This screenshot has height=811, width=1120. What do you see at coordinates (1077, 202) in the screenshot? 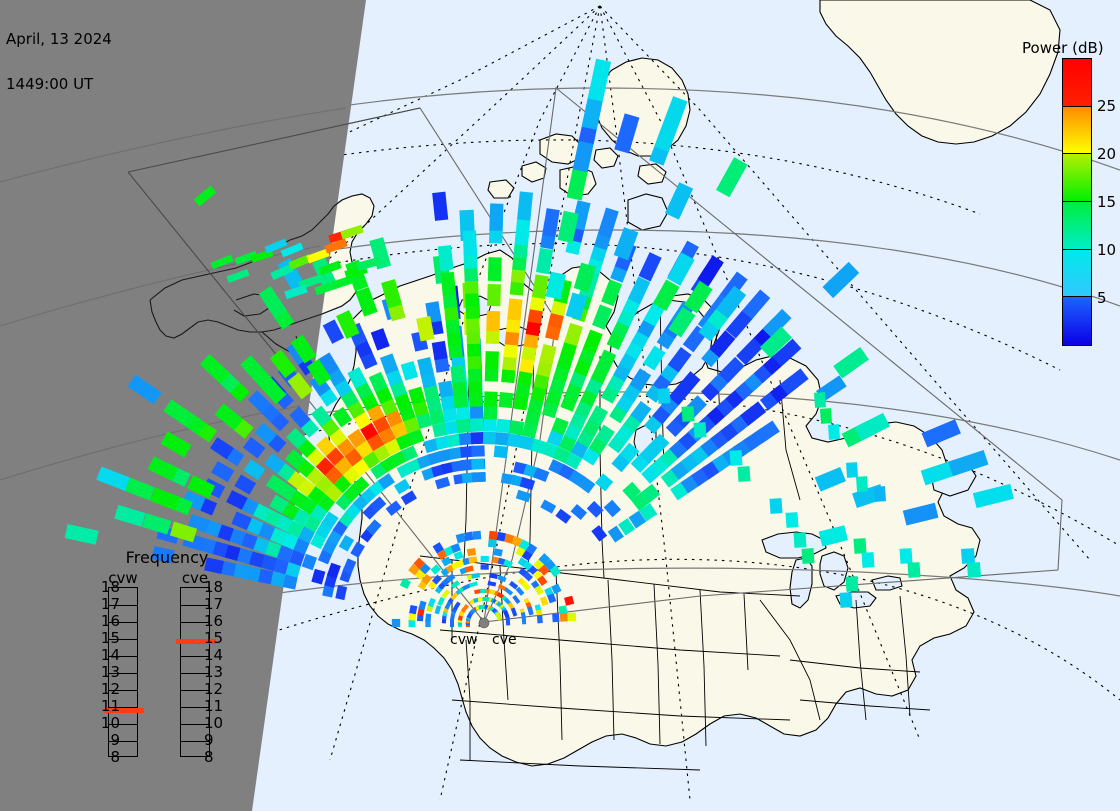
I see `power-colorbar` at bounding box center [1077, 202].